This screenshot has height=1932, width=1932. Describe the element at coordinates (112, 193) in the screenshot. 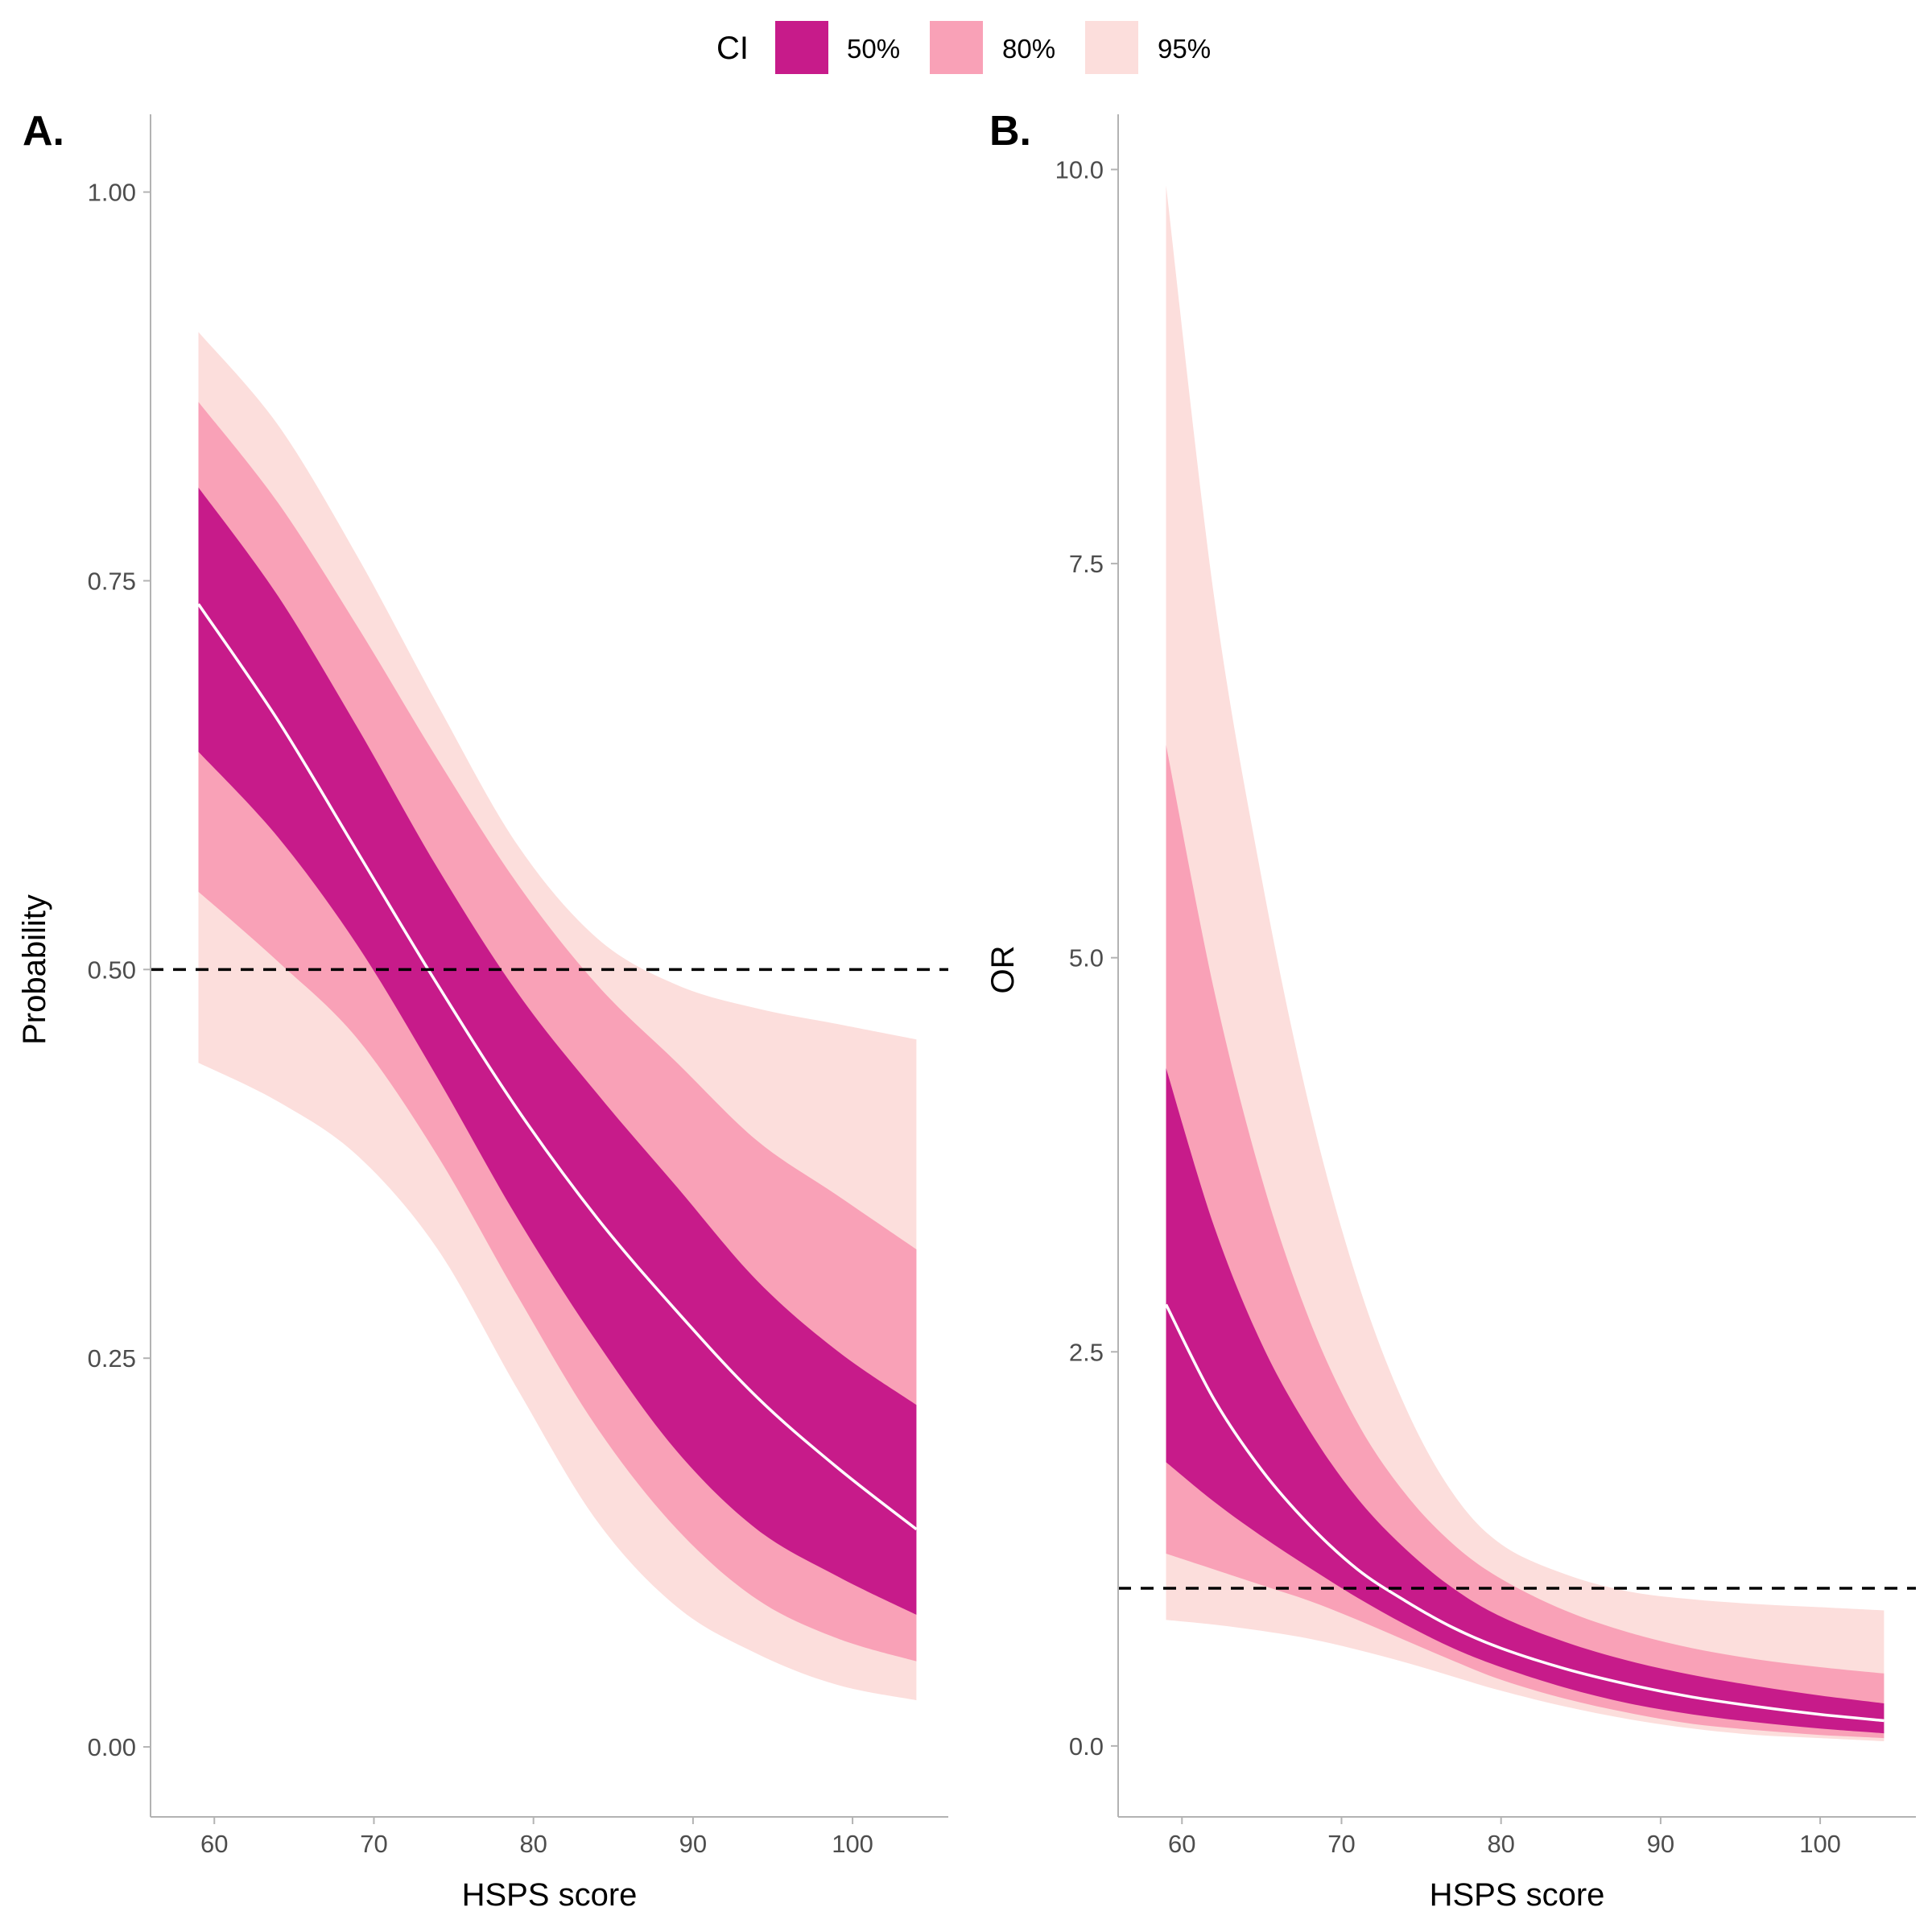

I see `y-tick-label: 1.00` at that location.